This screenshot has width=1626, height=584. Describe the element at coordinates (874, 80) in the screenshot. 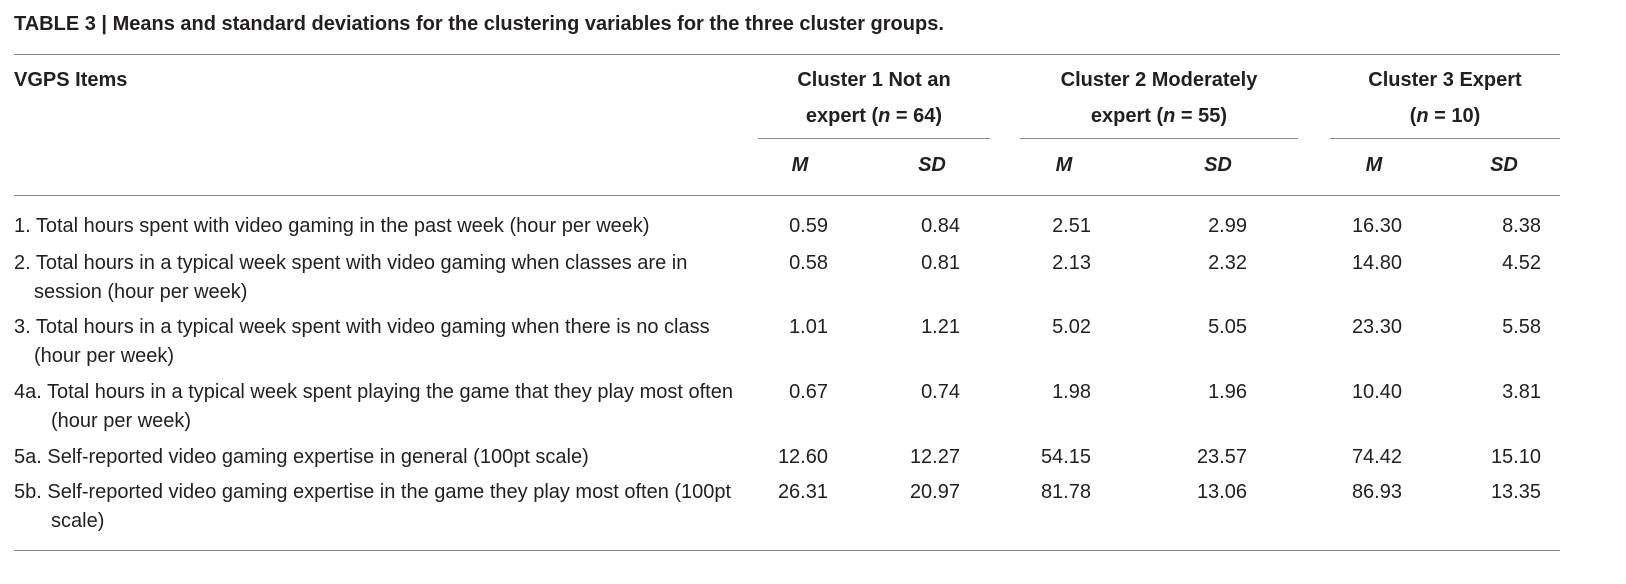

I see `cluster-1-header-line1: Cluster 1 Not an` at that location.